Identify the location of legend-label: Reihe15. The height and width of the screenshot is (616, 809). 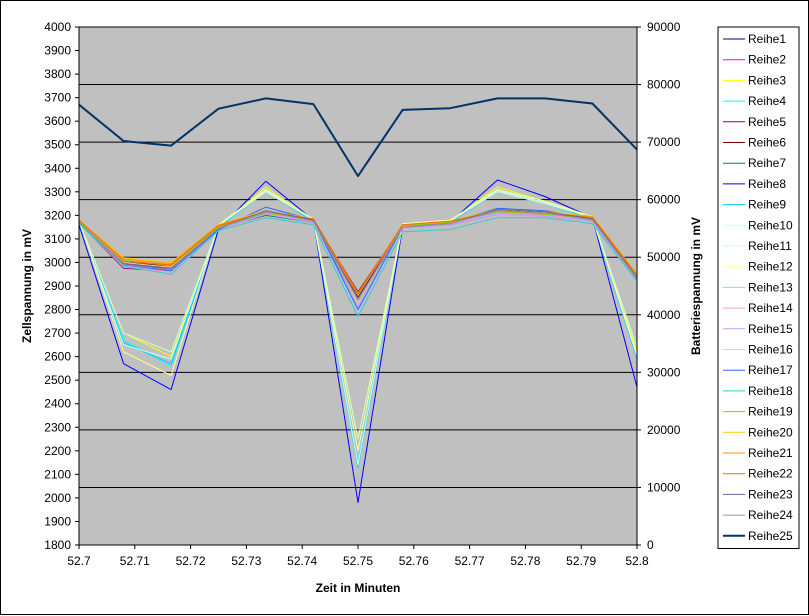
(770, 329).